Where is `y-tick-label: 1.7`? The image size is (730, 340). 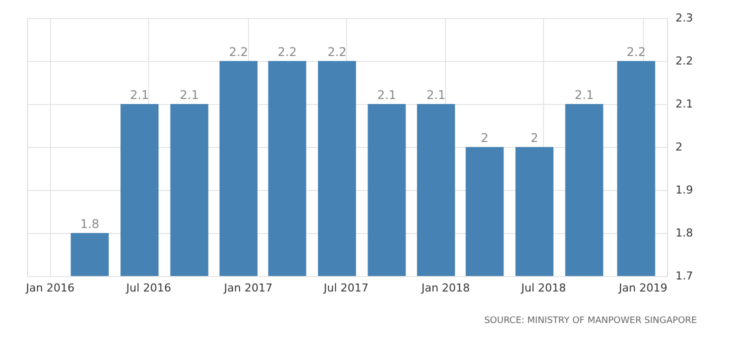 y-tick-label: 1.7 is located at coordinates (684, 276).